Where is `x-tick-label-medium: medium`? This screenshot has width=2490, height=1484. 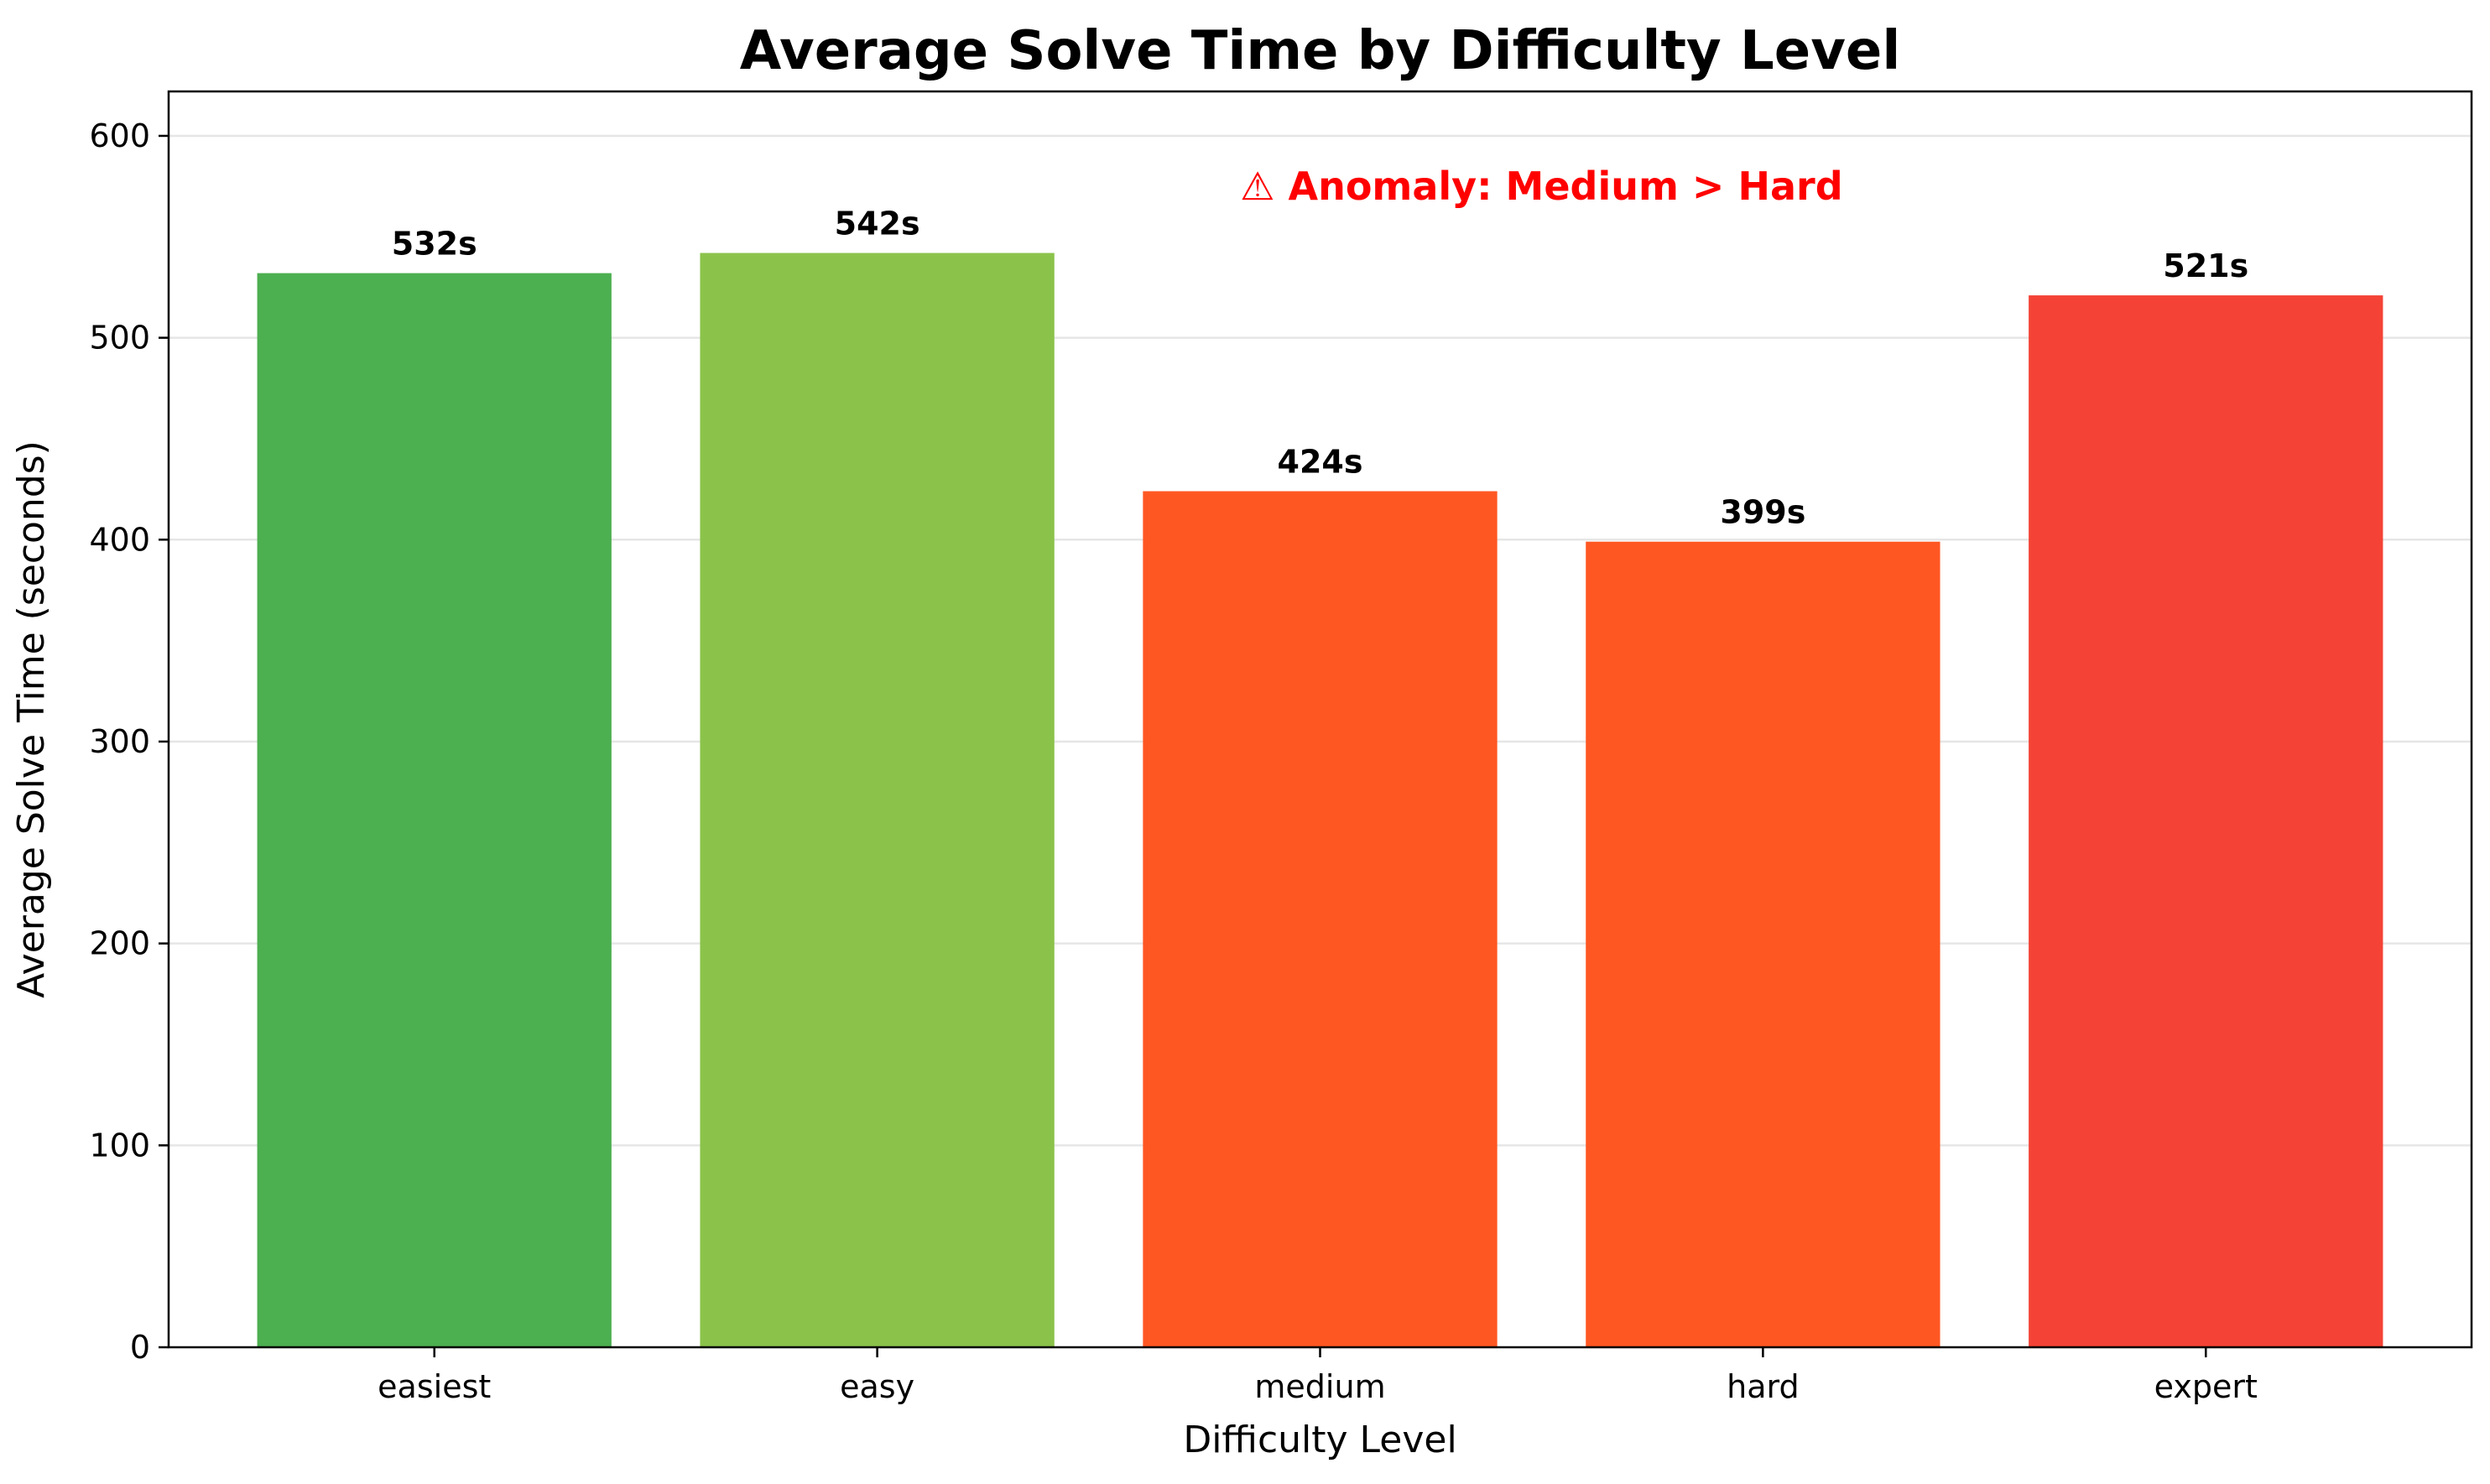
x-tick-label-medium: medium is located at coordinates (1319, 1386).